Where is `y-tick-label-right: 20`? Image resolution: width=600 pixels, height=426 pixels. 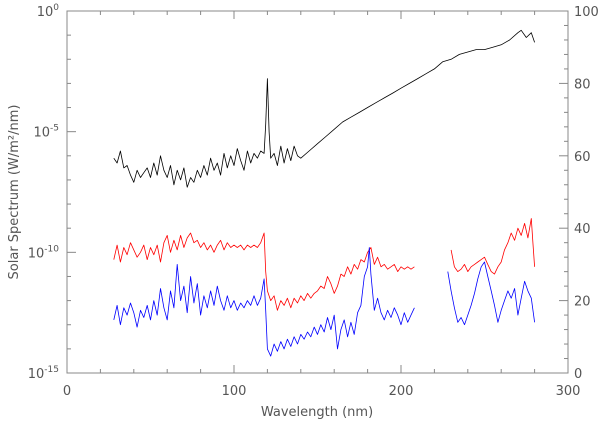
y-tick-label-right: 20 is located at coordinates (582, 302).